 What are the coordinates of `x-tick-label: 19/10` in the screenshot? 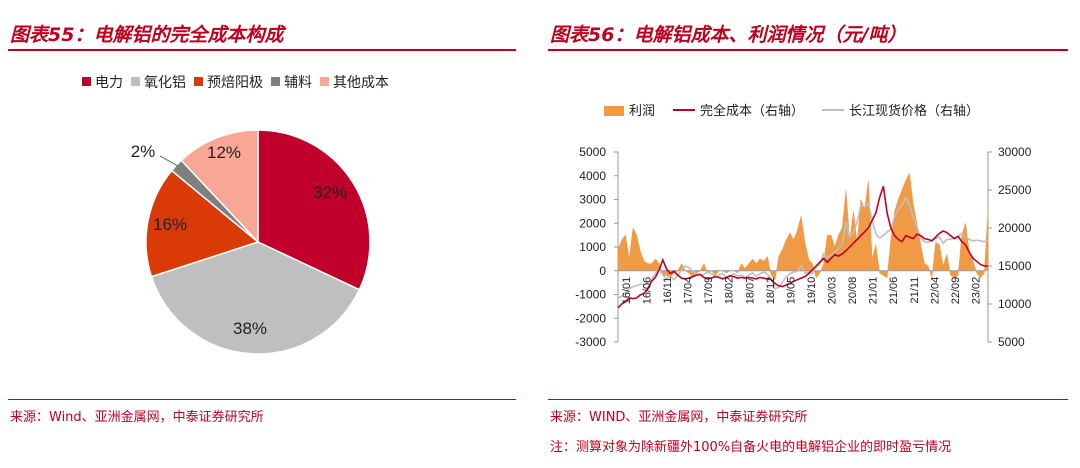 It's located at (812, 291).